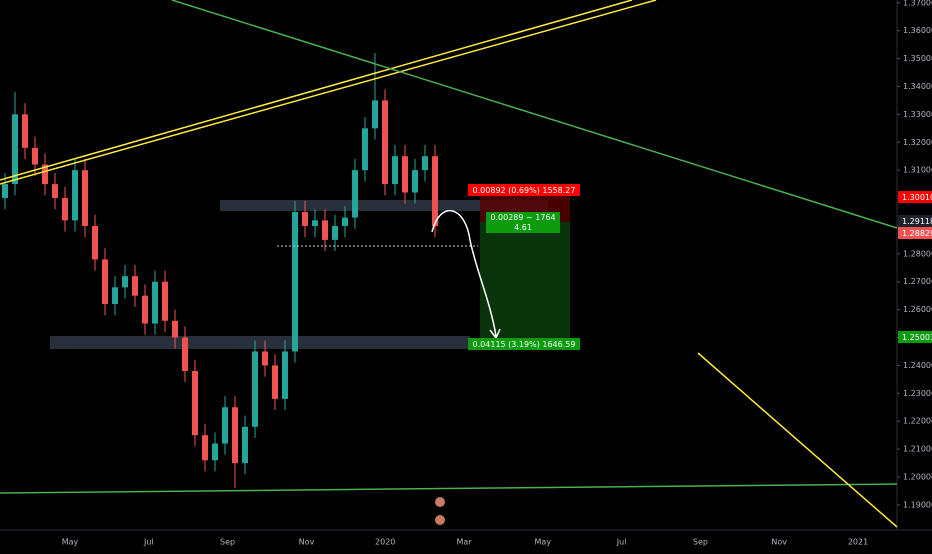  Describe the element at coordinates (385, 542) in the screenshot. I see `x-tick-label: 2020` at that location.